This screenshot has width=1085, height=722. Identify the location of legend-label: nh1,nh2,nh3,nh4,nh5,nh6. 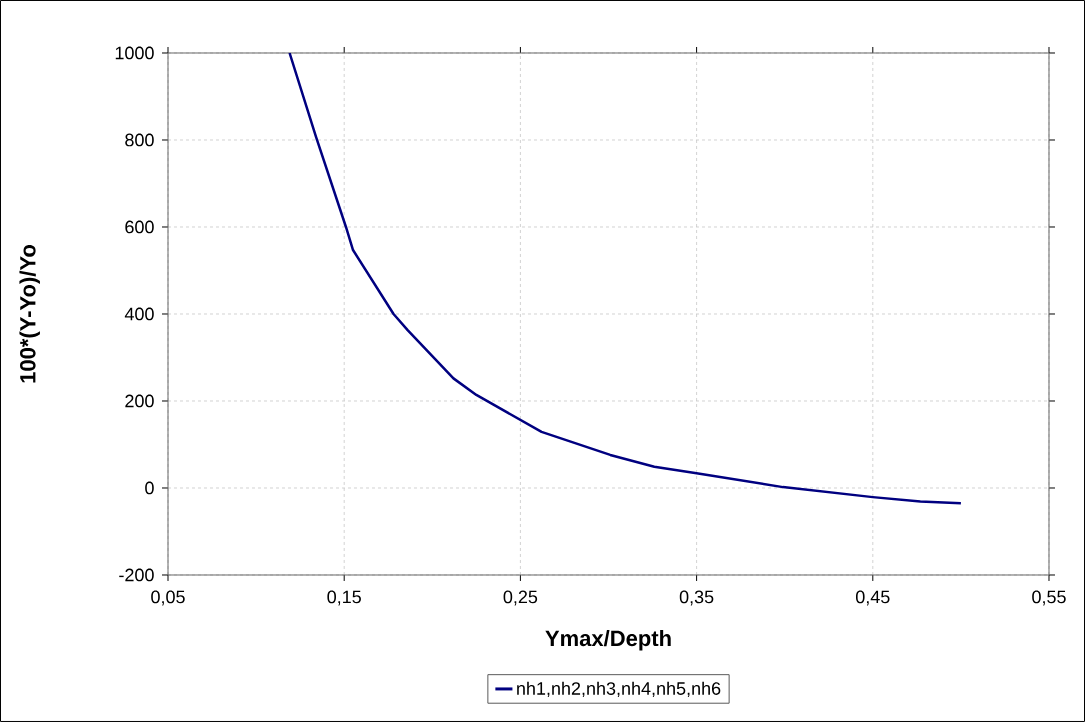
(619, 689).